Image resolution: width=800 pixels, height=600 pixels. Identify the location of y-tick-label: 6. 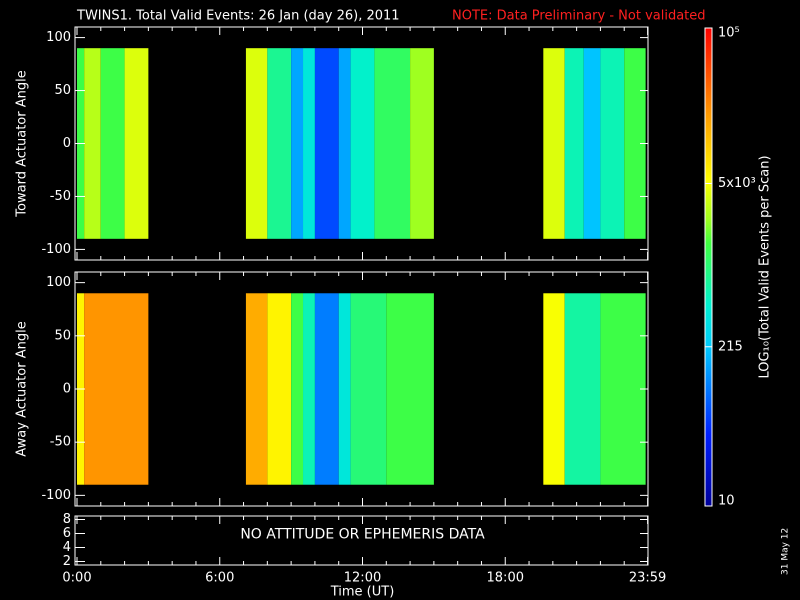
(67, 533).